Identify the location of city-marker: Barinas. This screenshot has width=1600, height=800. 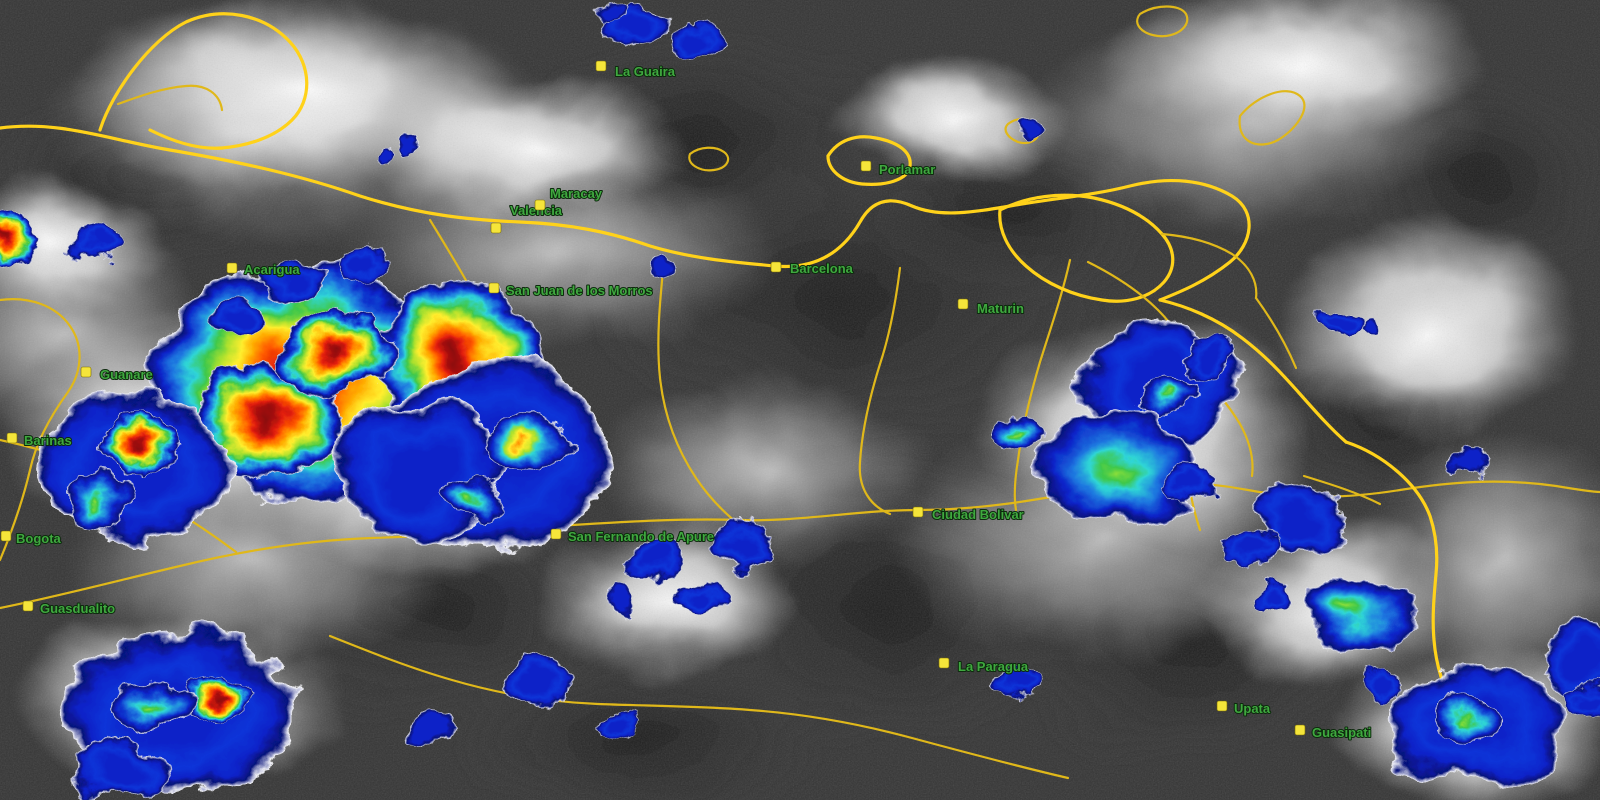
(39, 440).